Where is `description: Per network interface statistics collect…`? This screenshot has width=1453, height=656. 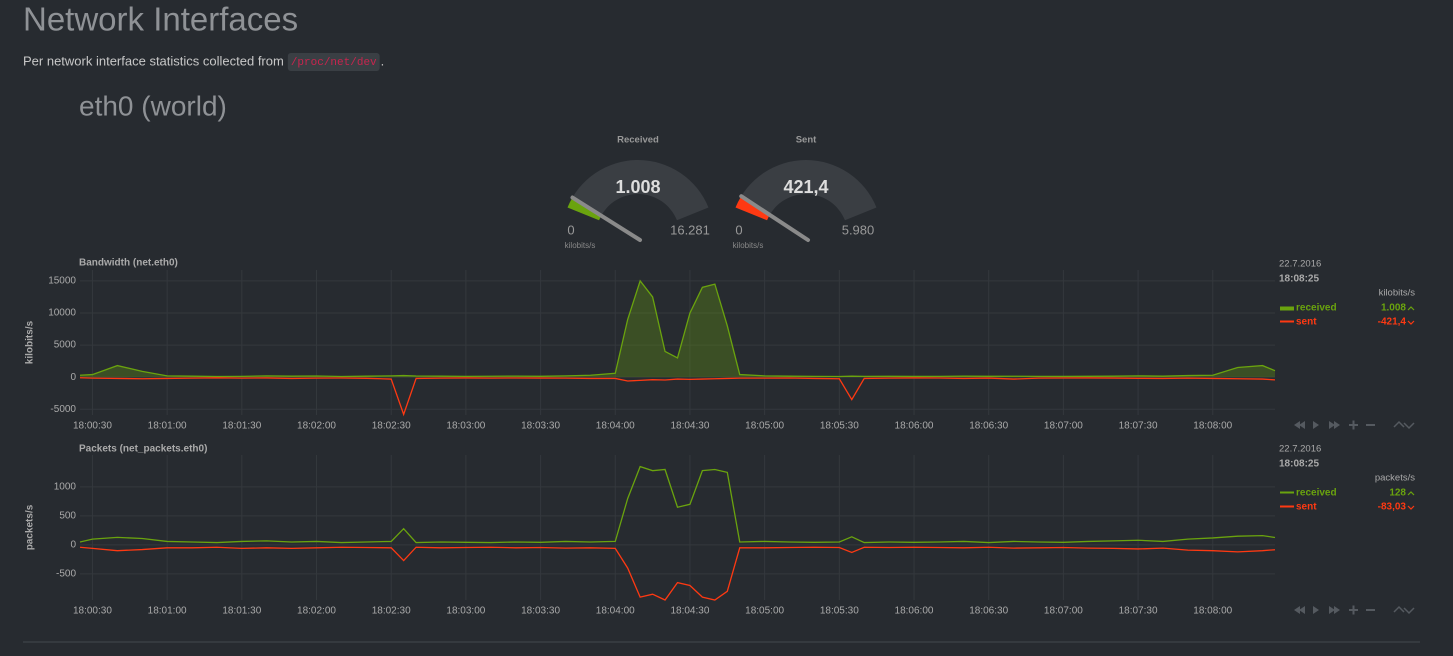
description: Per network interface statistics collect… is located at coordinates (153, 60).